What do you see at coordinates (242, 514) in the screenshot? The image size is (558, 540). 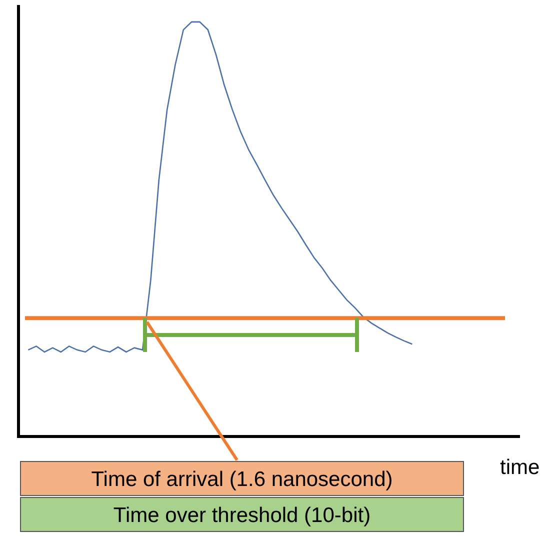 I see `text: Time over threshold (10-bit)` at bounding box center [242, 514].